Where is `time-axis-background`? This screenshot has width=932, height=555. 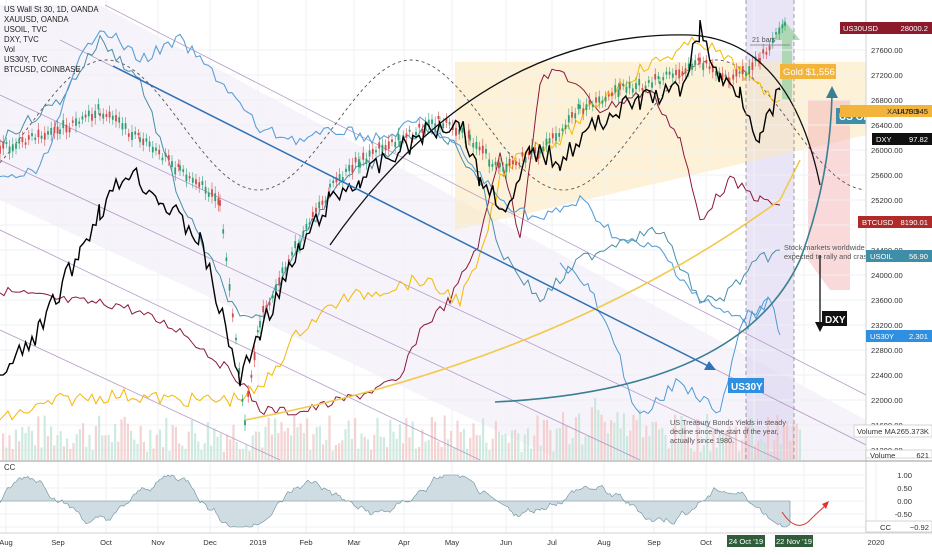 time-axis-background is located at coordinates (466, 541).